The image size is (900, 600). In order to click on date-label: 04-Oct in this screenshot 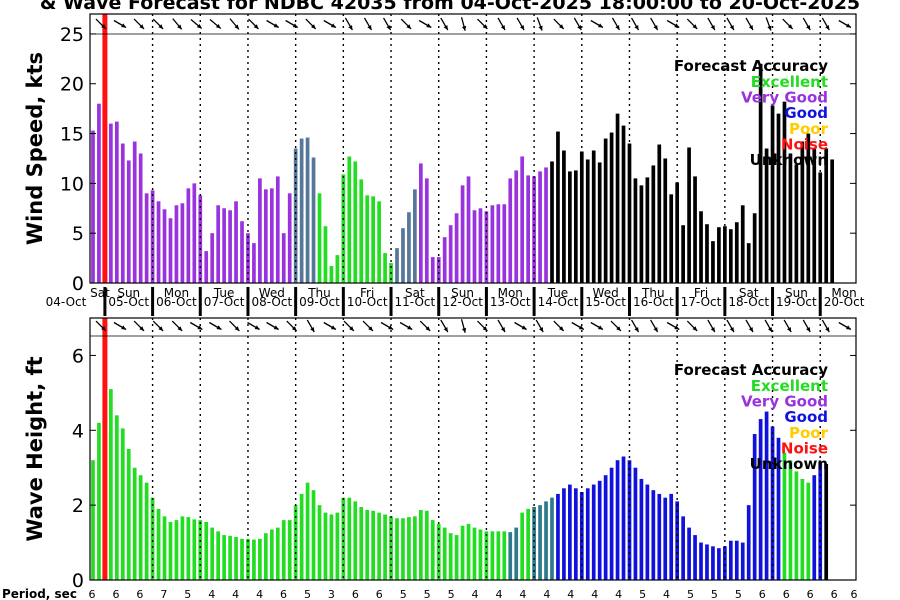, I will do `click(66, 302)`.